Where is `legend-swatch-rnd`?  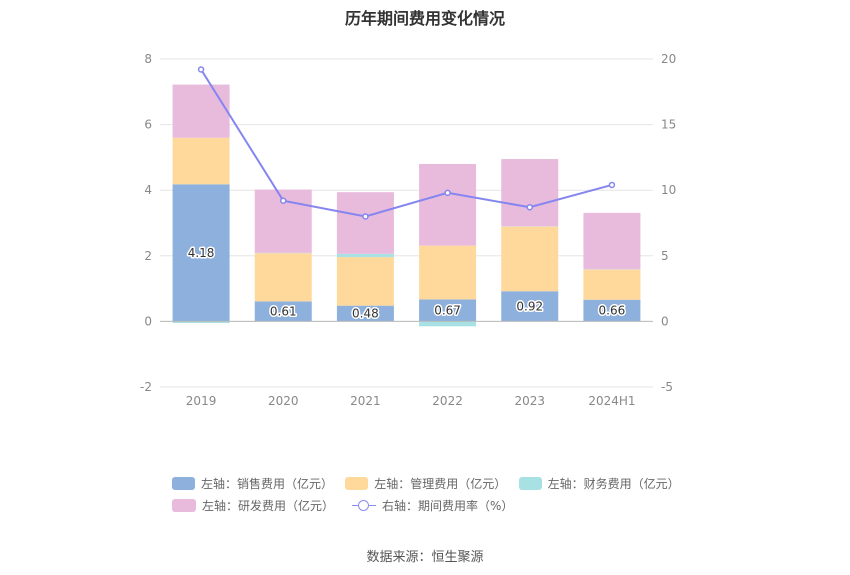 legend-swatch-rnd is located at coordinates (184, 505).